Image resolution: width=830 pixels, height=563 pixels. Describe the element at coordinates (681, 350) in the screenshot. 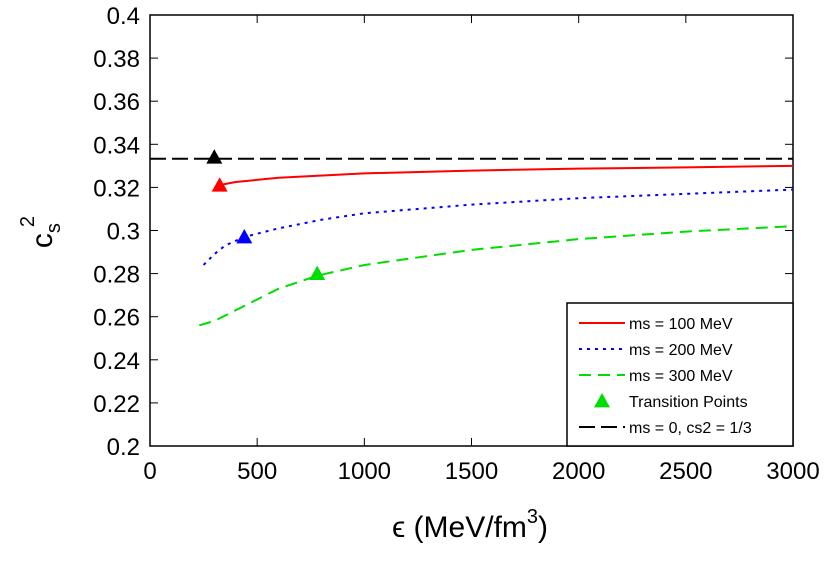

I see `legend-label: ms = 200 MeV` at that location.